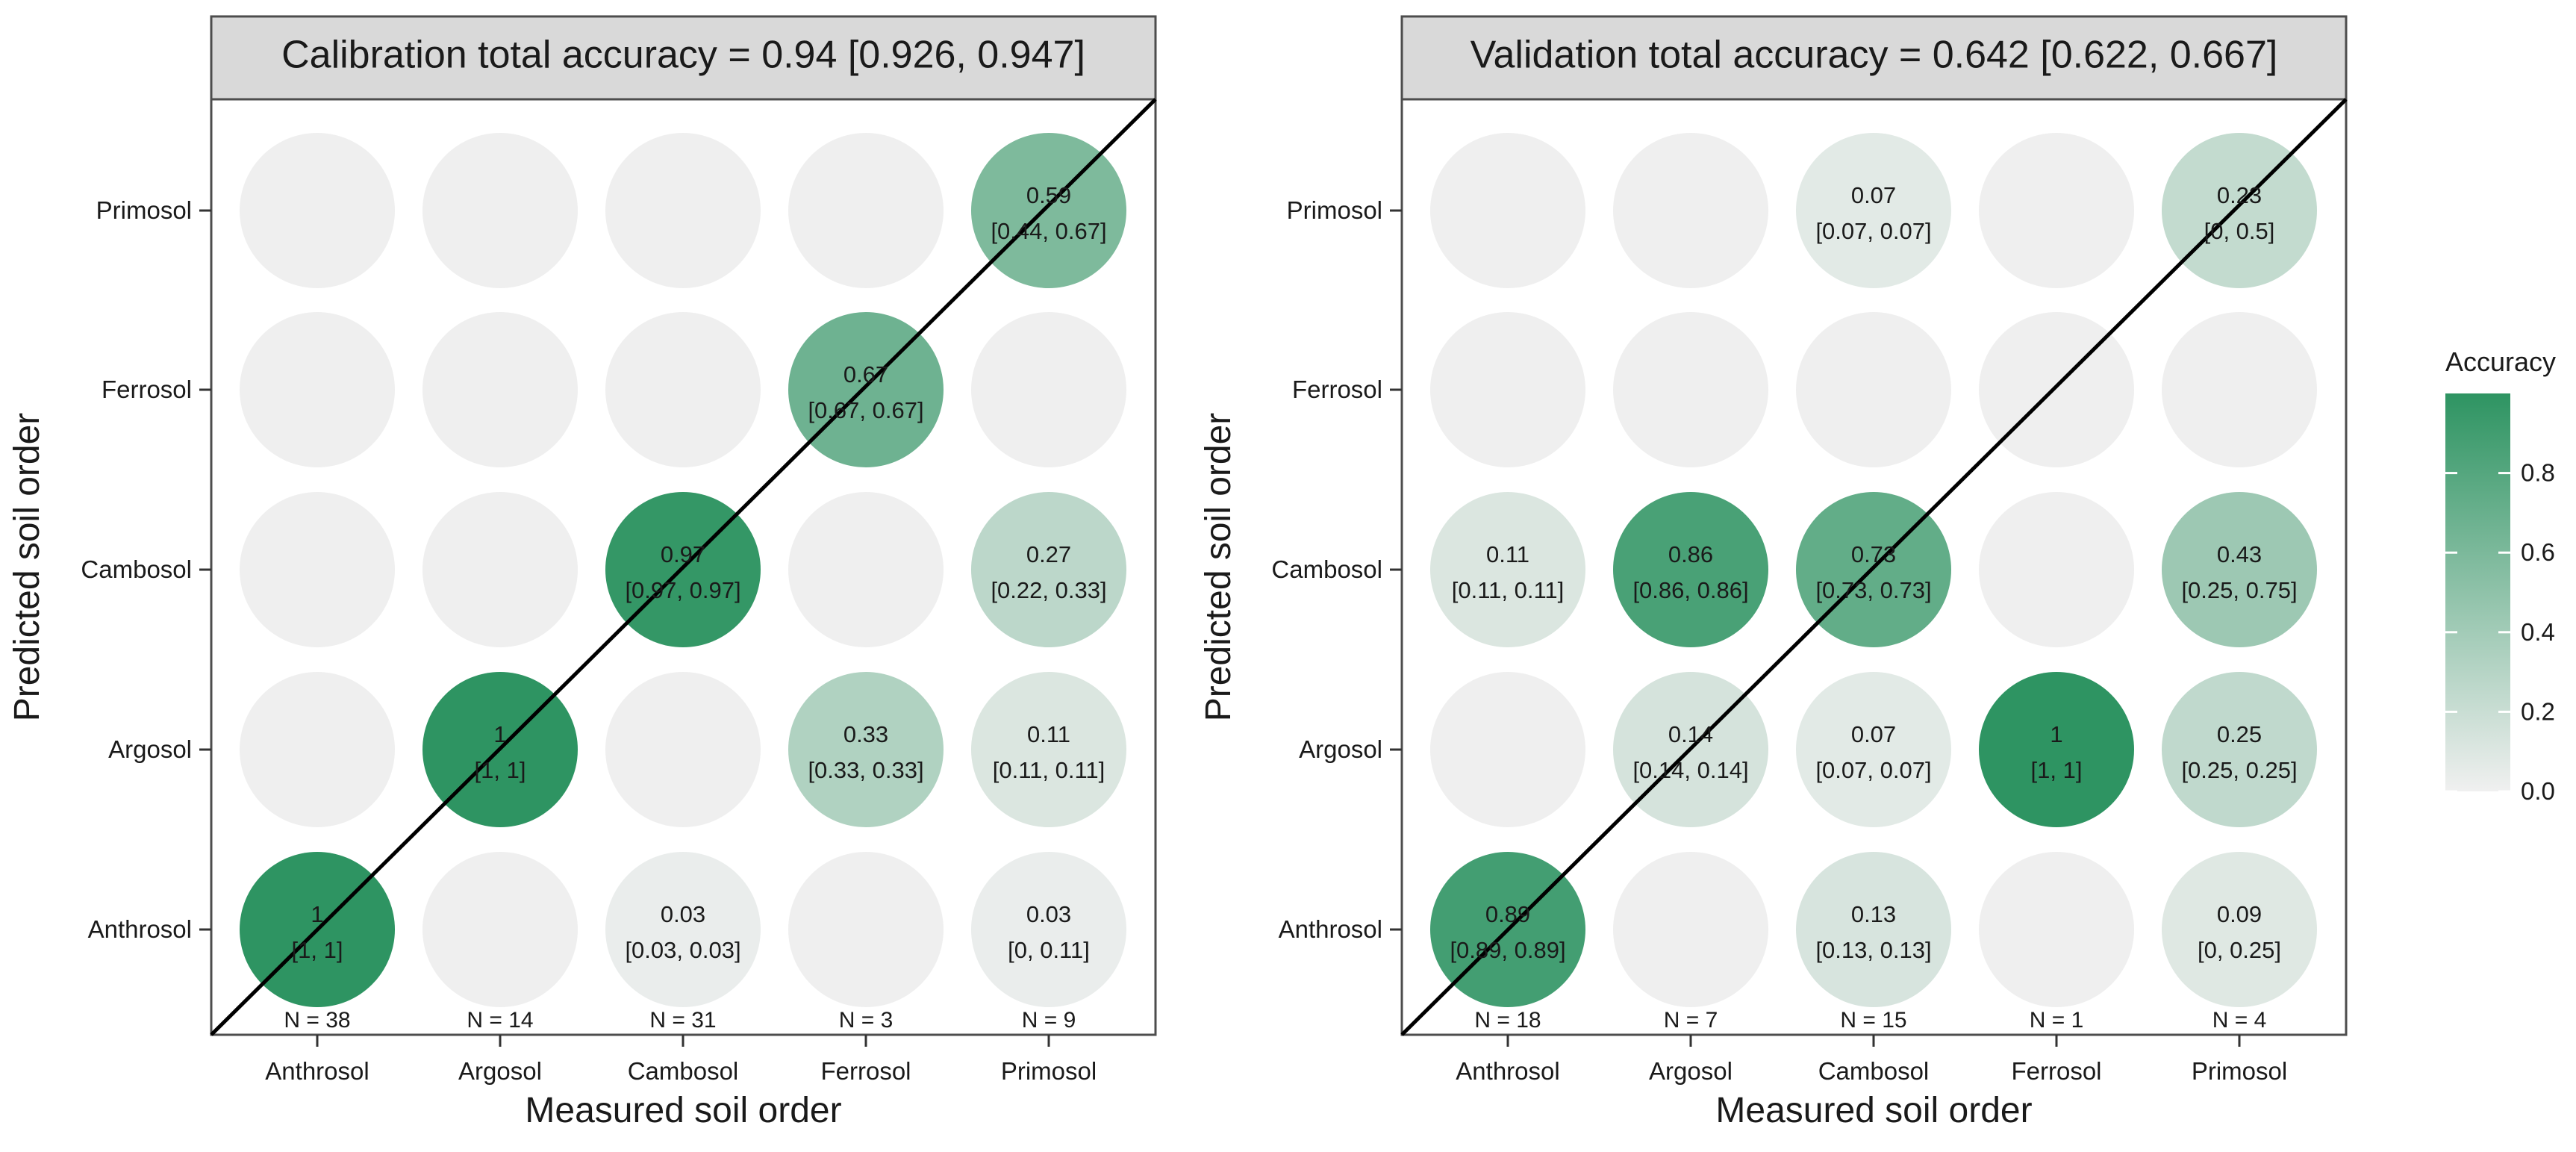 The width and height of the screenshot is (2576, 1152). Describe the element at coordinates (2239, 930) in the screenshot. I see `validation-cell-anthrosol-primosol` at that location.